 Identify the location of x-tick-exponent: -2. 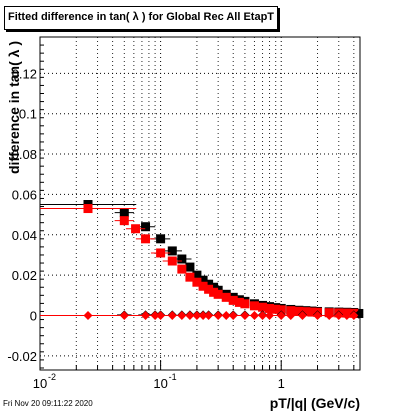
(52, 377).